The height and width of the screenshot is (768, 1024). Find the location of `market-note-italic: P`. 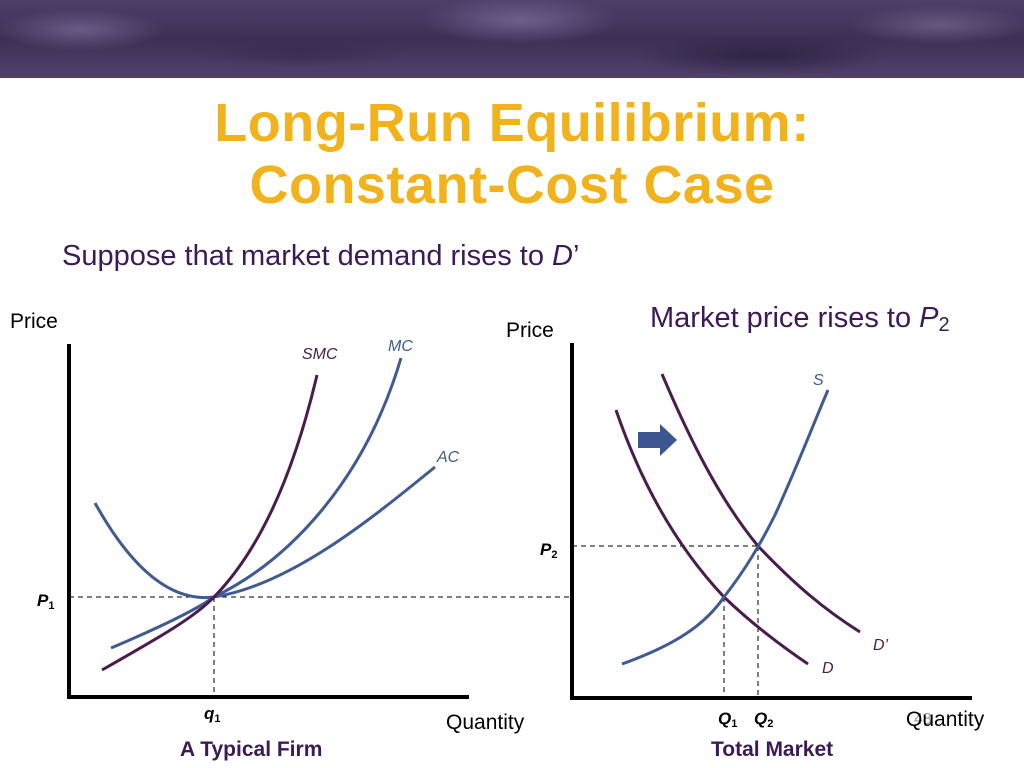

market-note-italic: P is located at coordinates (929, 318).